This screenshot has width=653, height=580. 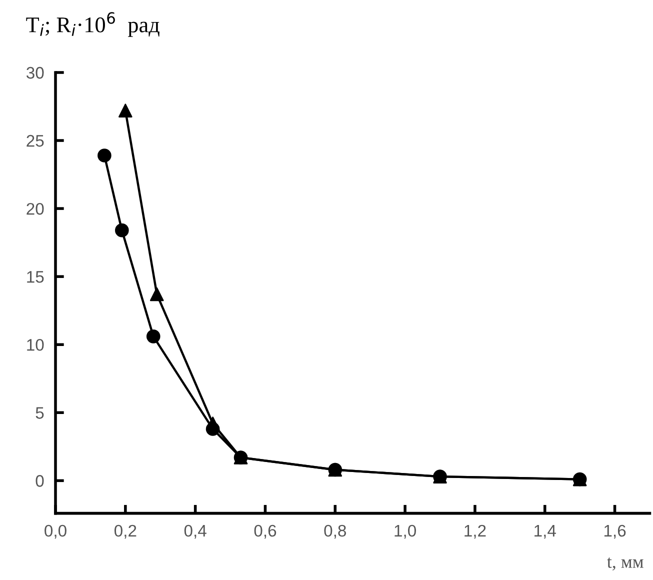 What do you see at coordinates (545, 532) in the screenshot?
I see `x-tick-label: 1,4` at bounding box center [545, 532].